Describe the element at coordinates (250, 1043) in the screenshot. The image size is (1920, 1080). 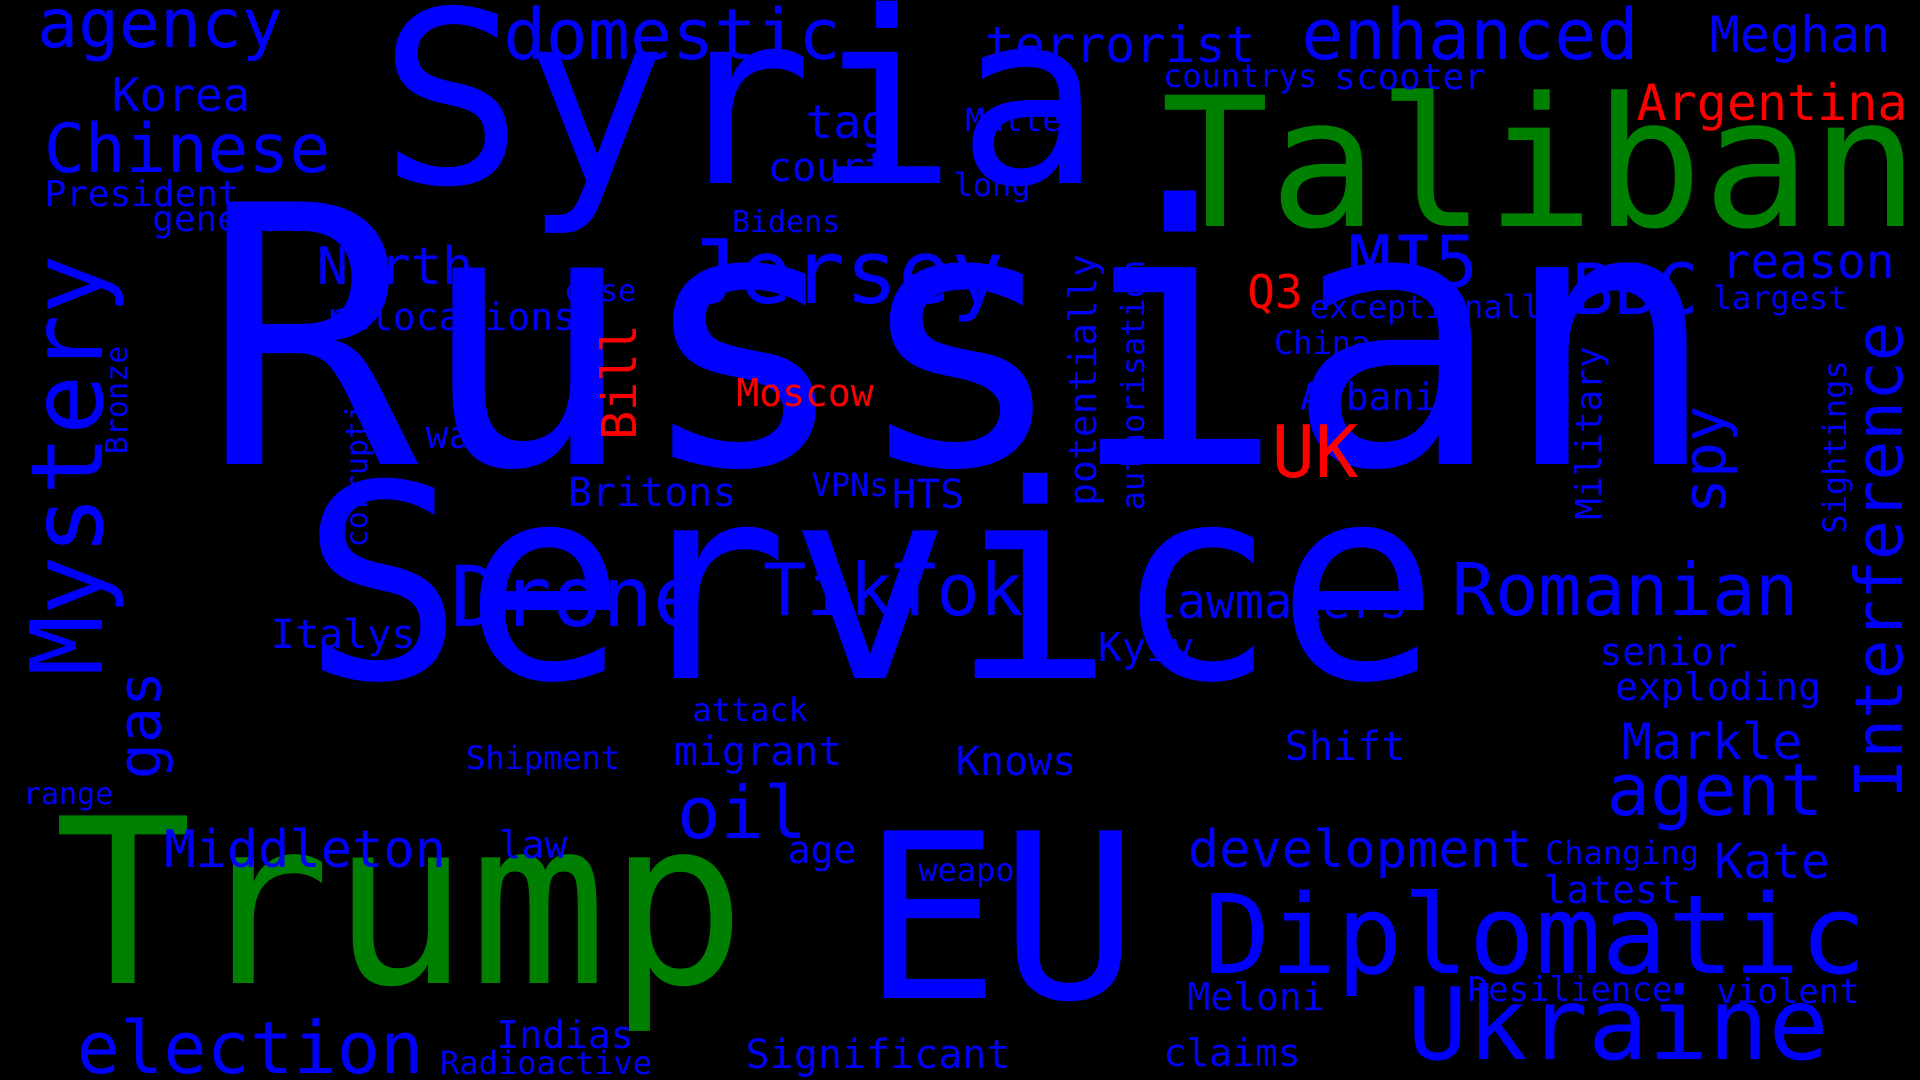
I see `word-election: election` at that location.